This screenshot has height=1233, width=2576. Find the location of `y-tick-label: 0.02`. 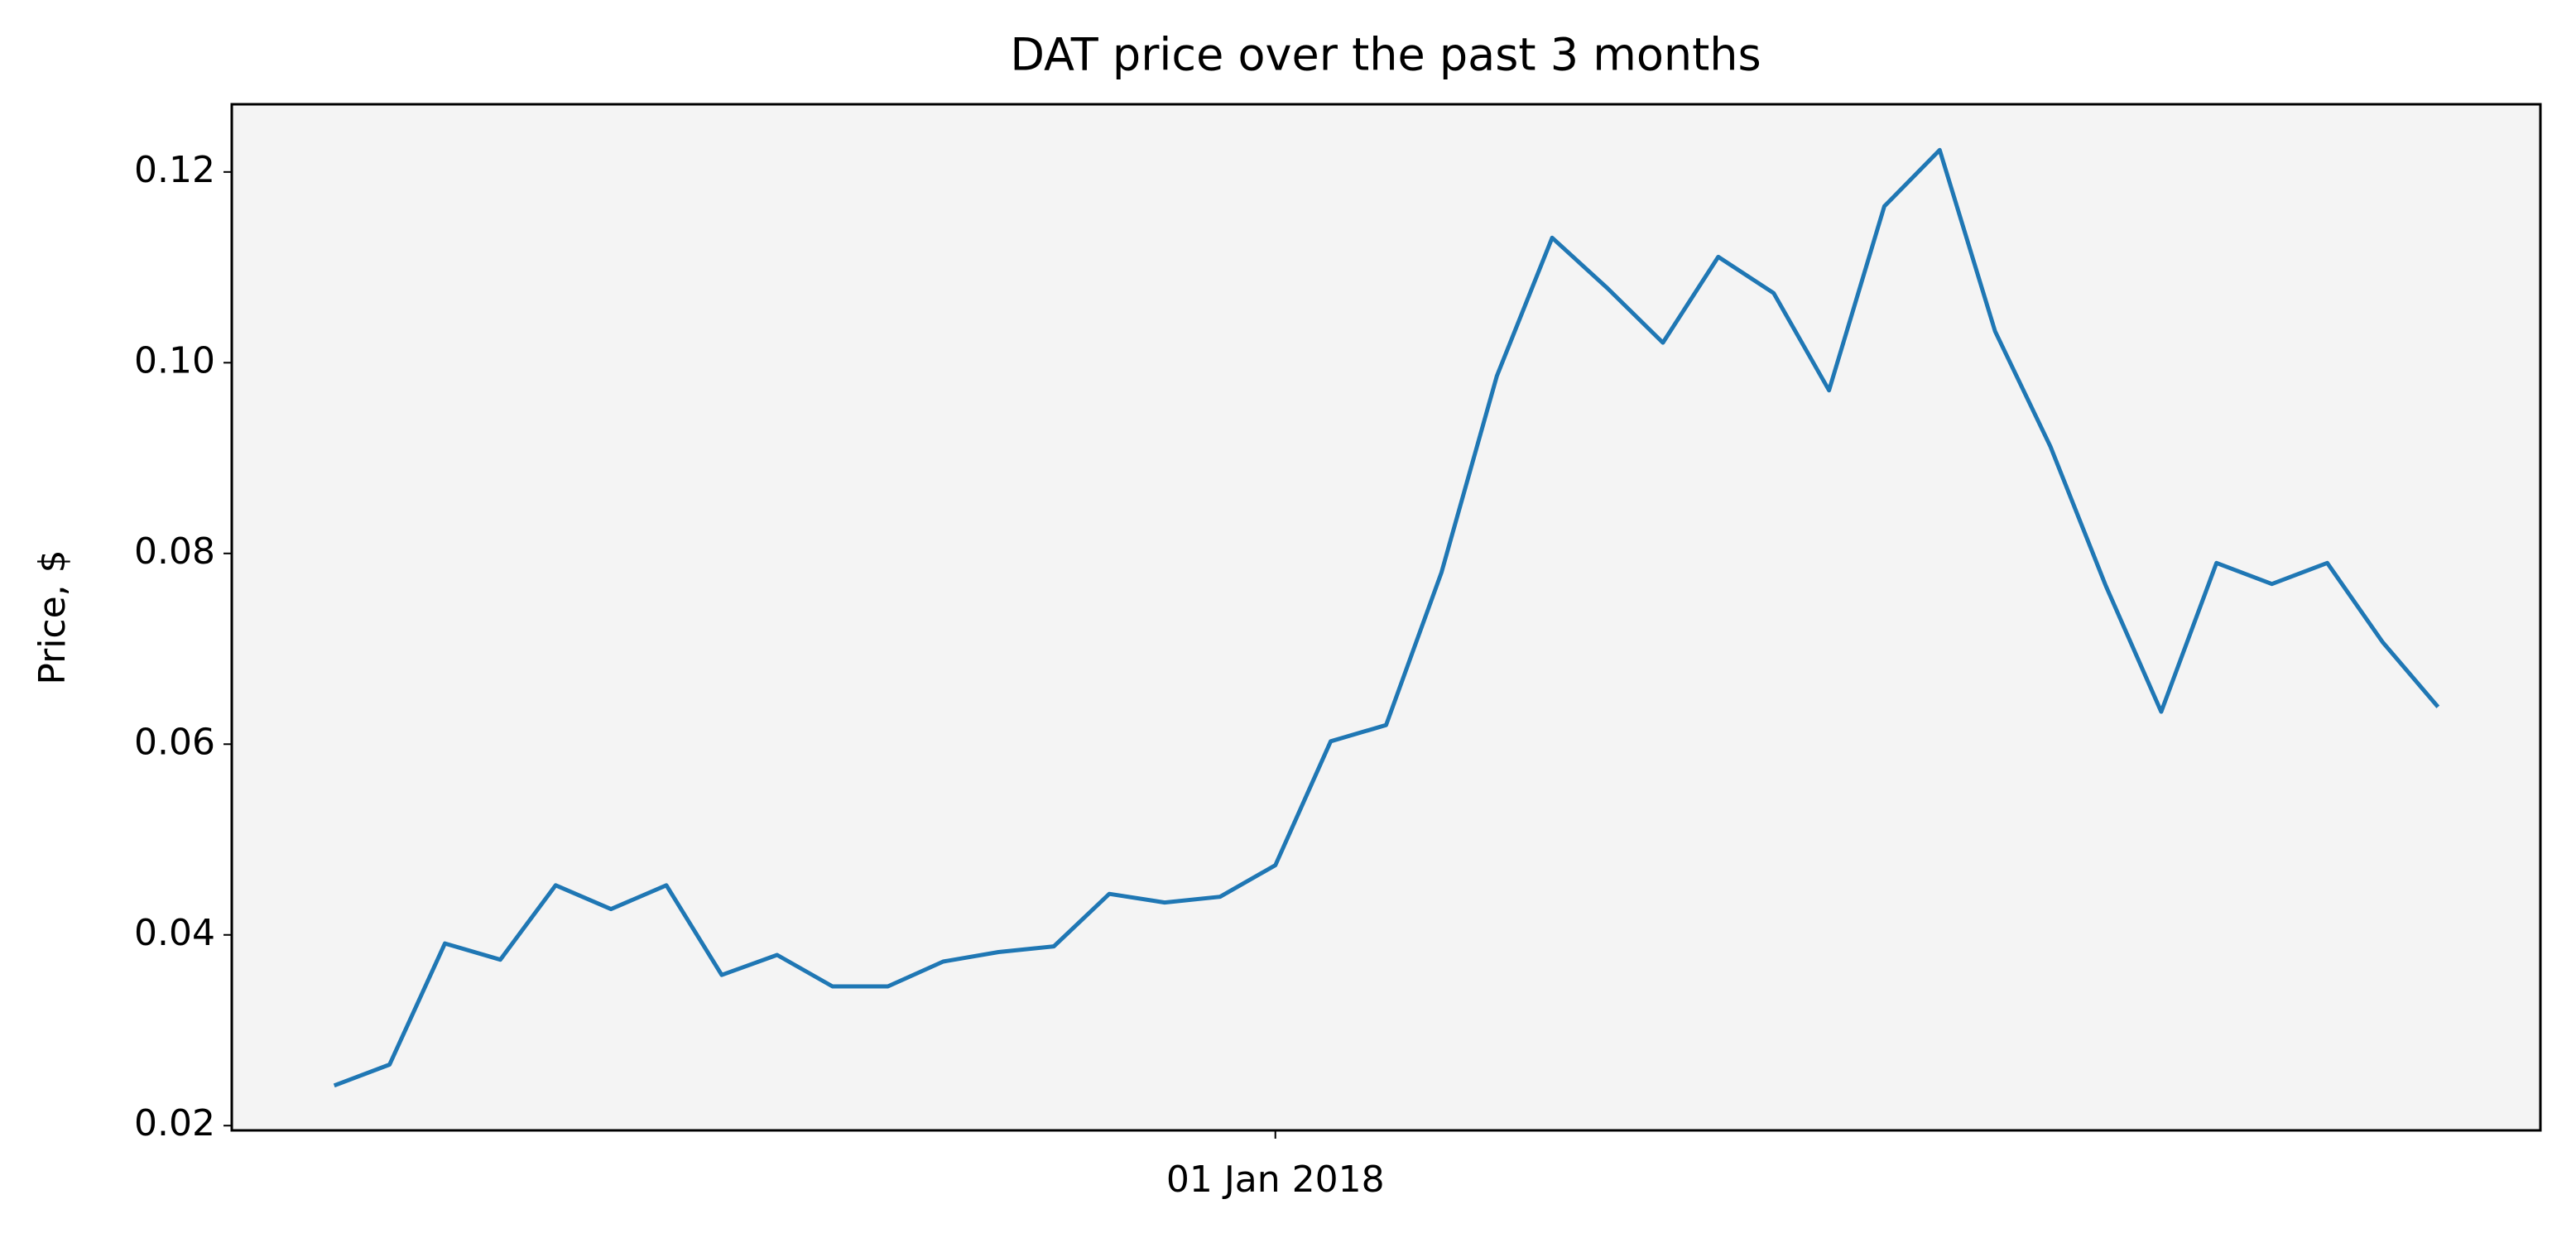

y-tick-label: 0.02 is located at coordinates (174, 1123).